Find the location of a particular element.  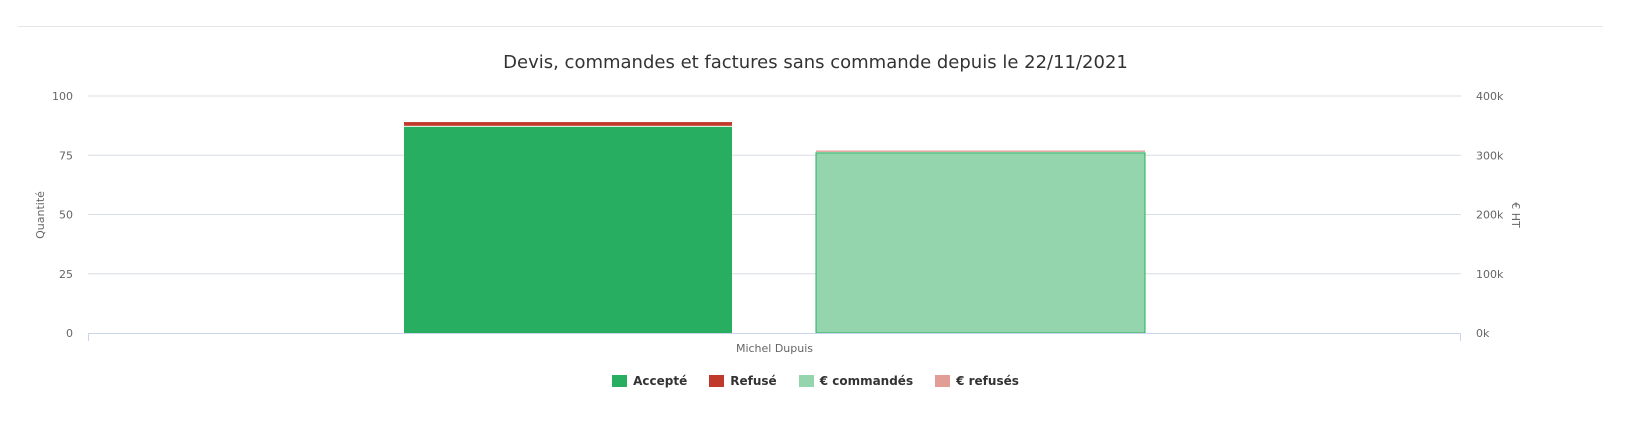

legend-label: € commandés is located at coordinates (866, 381).